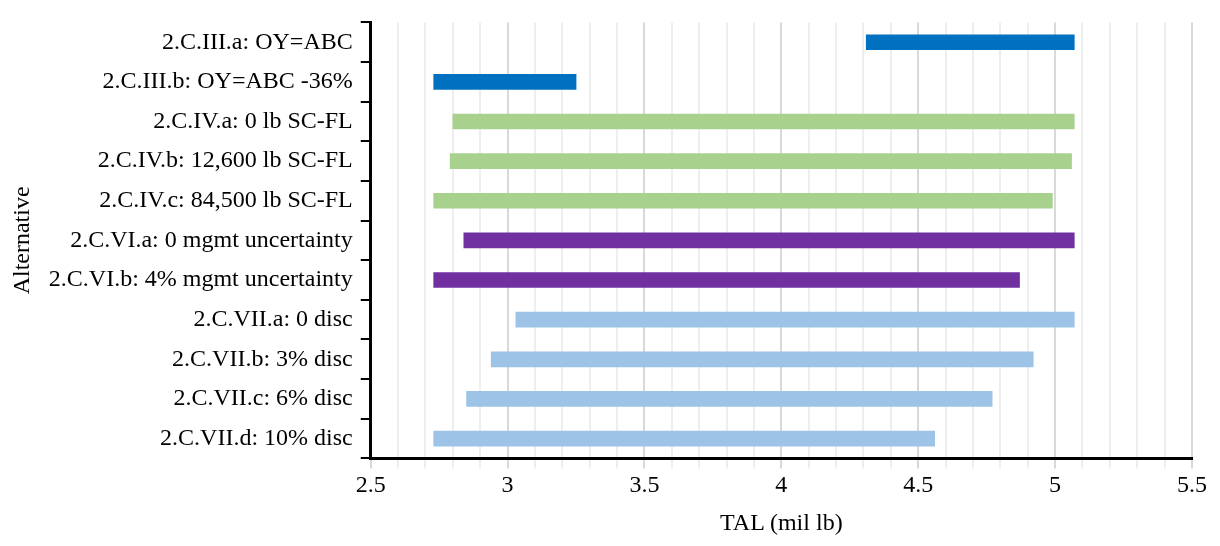  I want to click on x-tick-label: 5.5, so click(1192, 484).